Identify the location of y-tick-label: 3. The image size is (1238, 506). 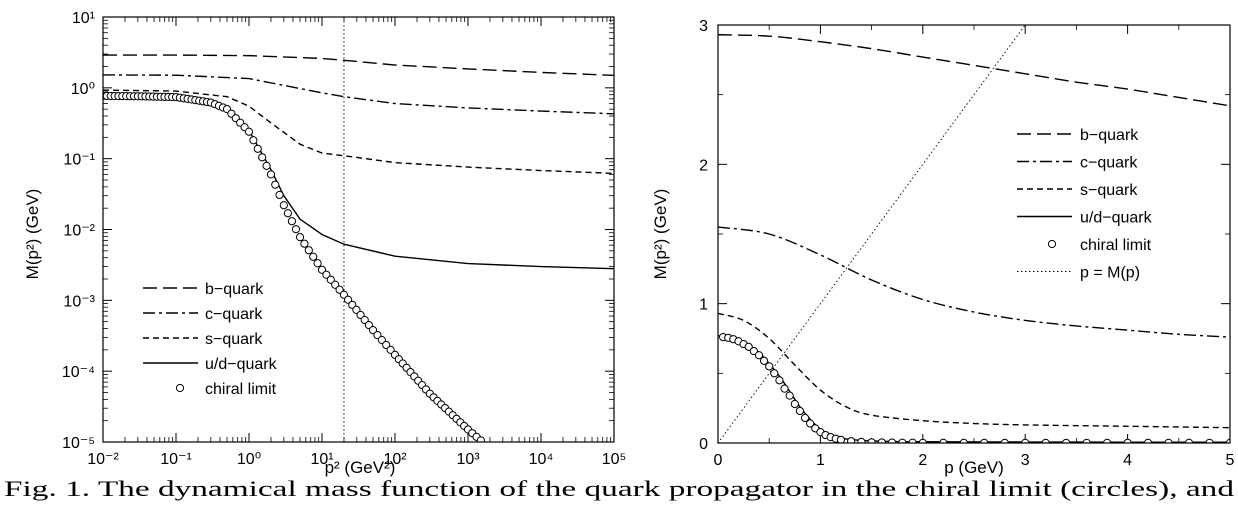
(703, 26).